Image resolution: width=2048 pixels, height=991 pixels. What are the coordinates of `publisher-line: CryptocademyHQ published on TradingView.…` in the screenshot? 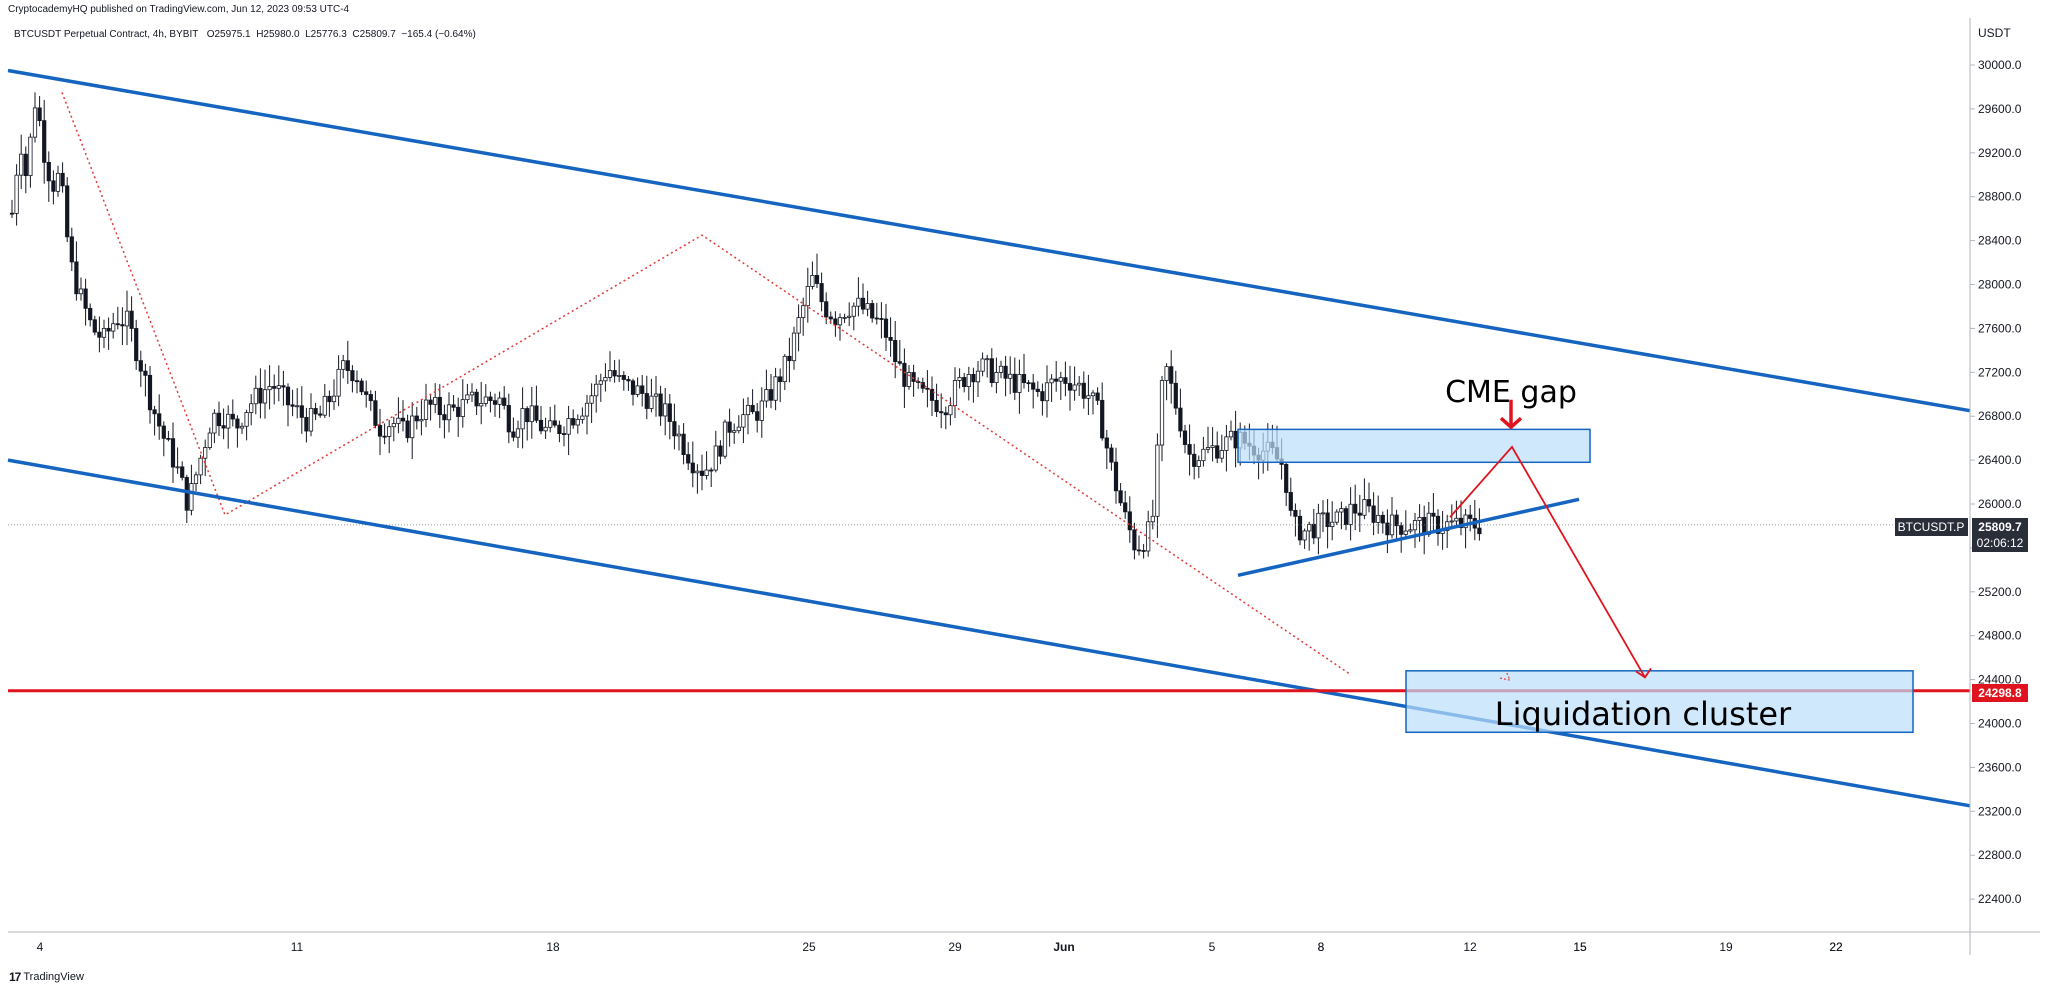 It's located at (179, 9).